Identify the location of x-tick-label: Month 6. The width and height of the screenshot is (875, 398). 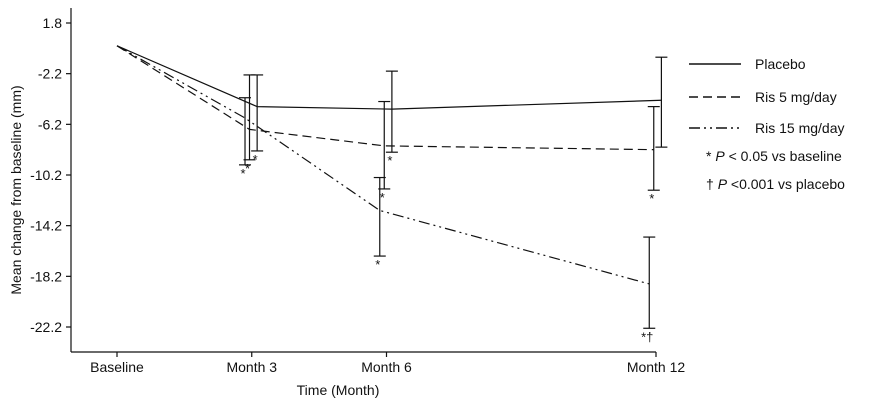
(386, 367).